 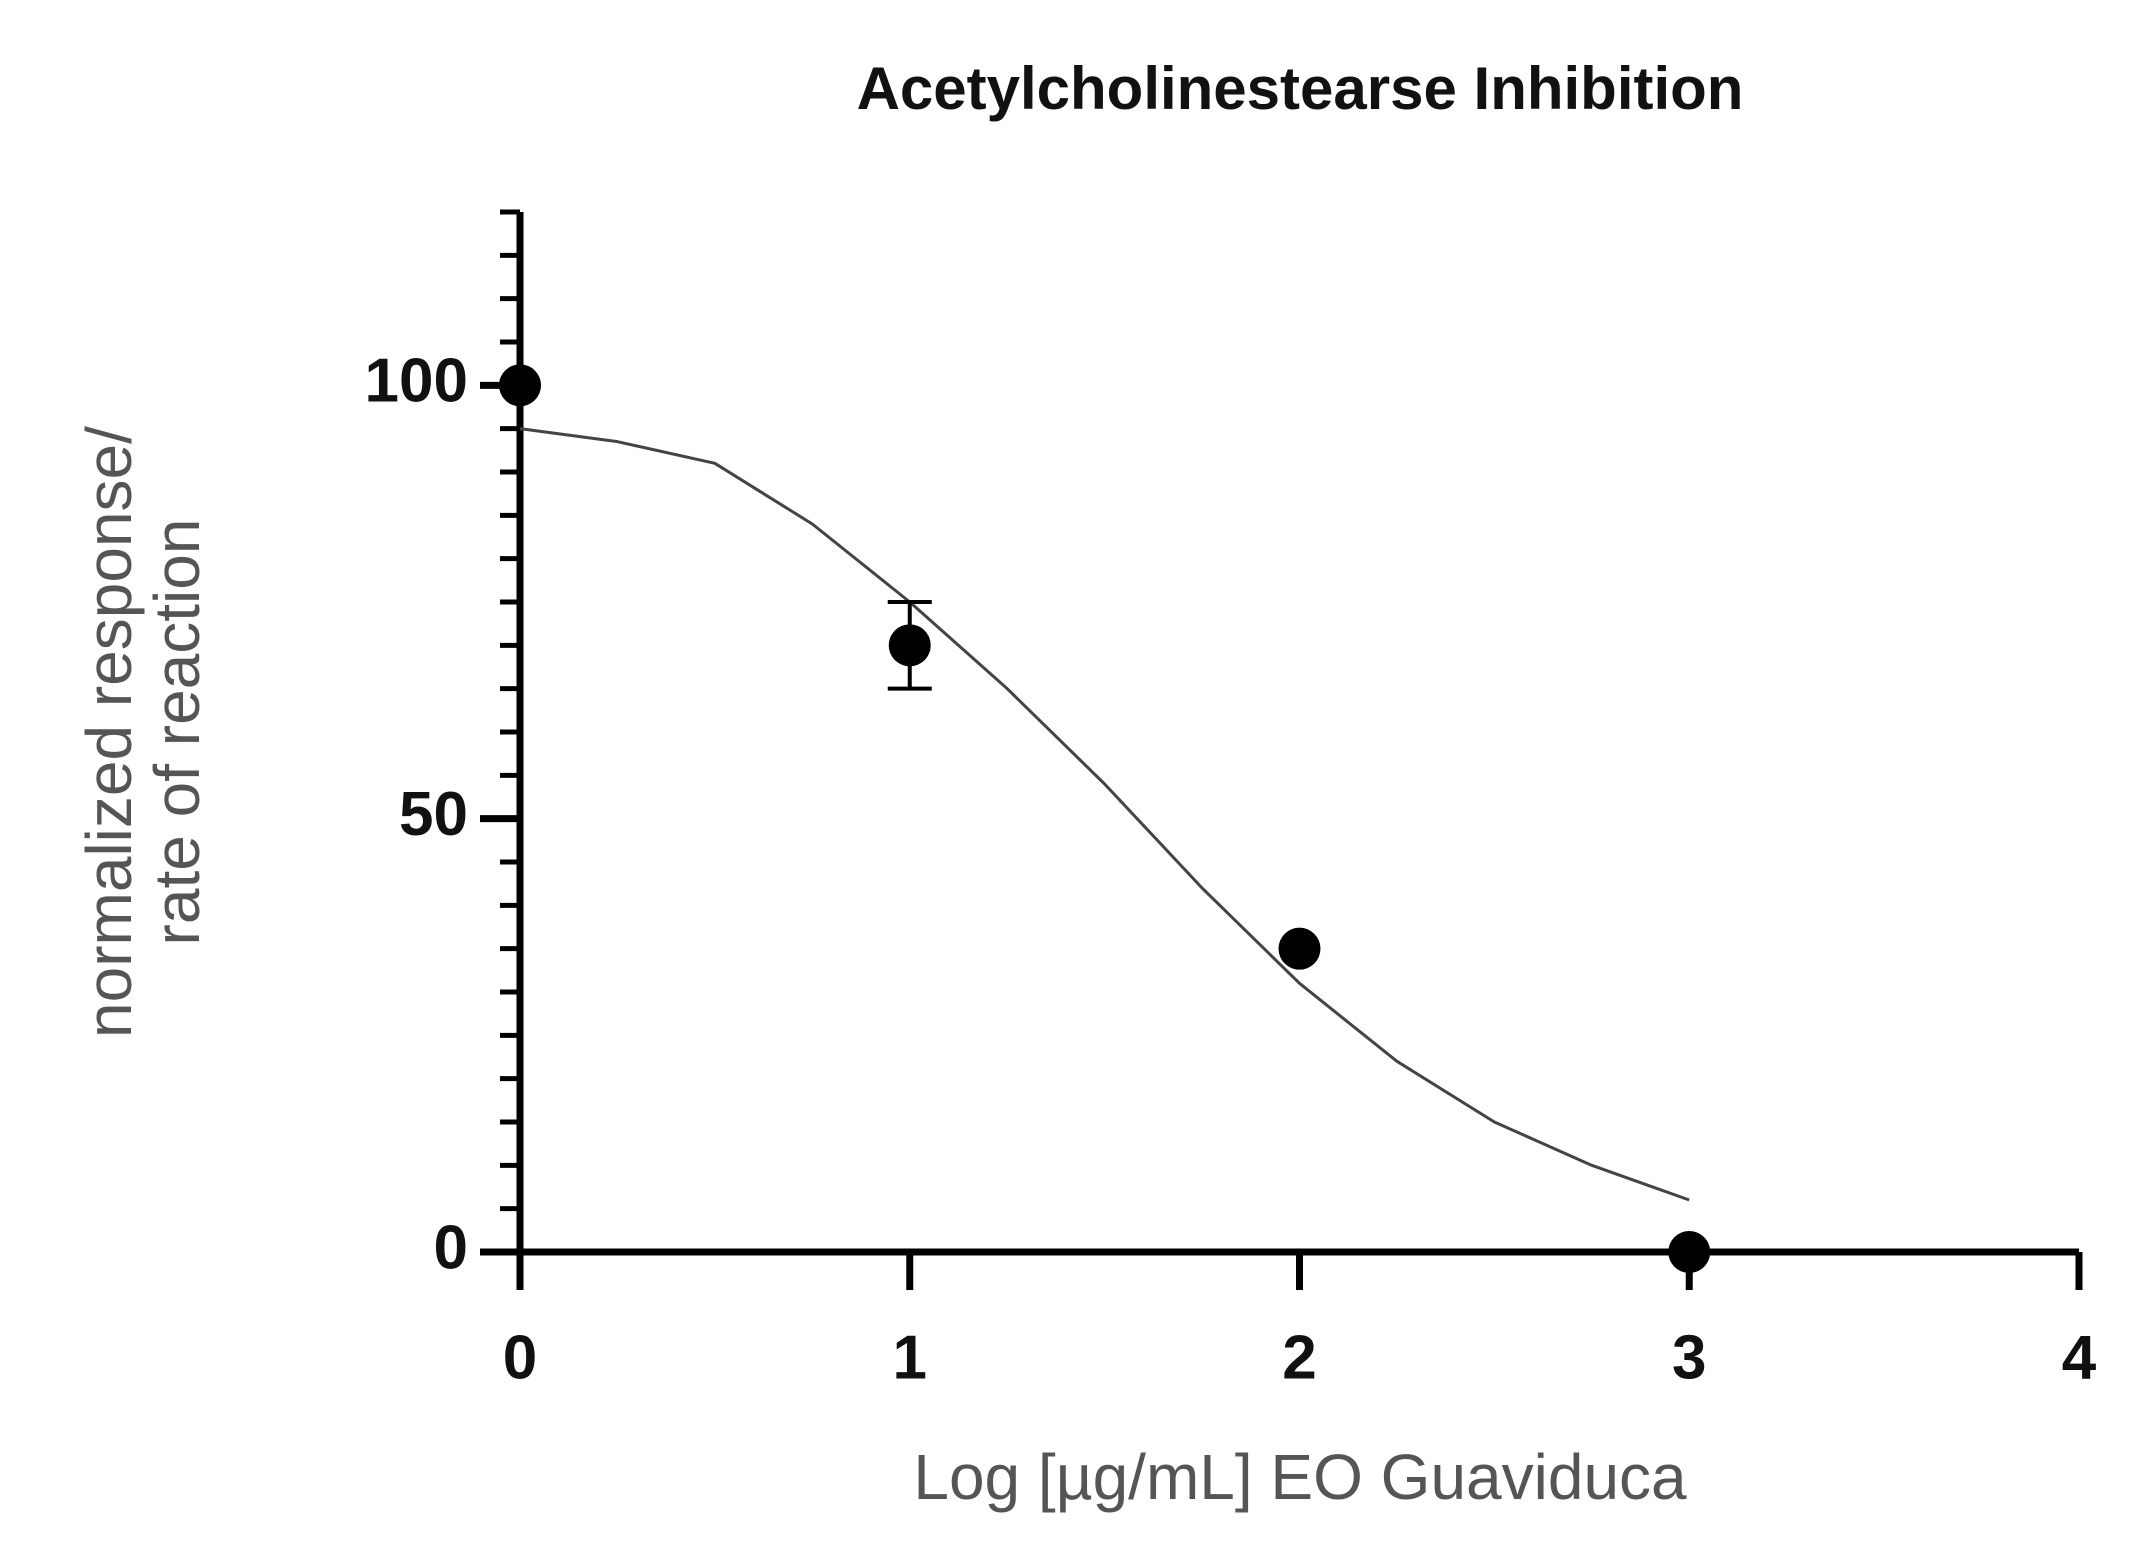 I want to click on chart-title: Acetylcholinestearse Inhibition, so click(x=1300, y=88).